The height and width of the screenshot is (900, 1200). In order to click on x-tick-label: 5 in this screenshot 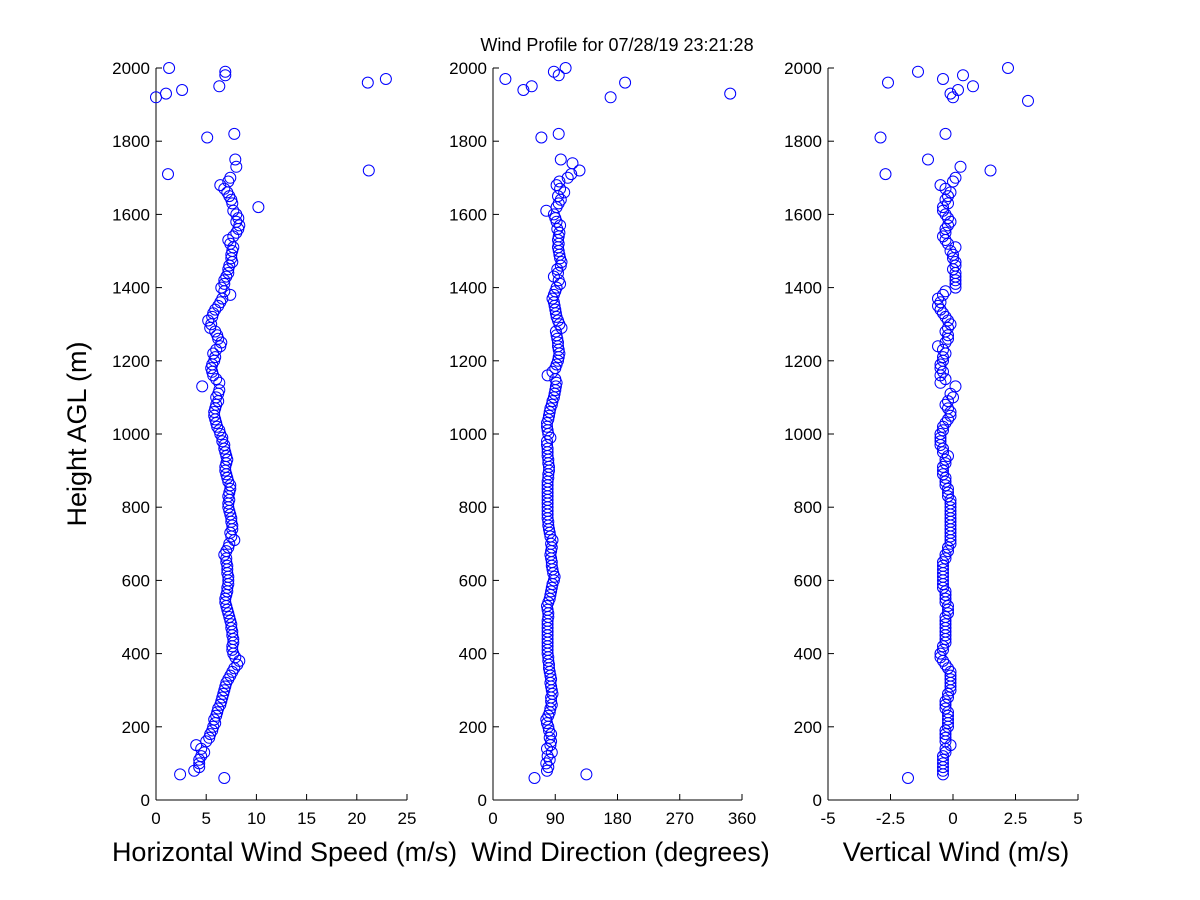, I will do `click(205, 818)`.